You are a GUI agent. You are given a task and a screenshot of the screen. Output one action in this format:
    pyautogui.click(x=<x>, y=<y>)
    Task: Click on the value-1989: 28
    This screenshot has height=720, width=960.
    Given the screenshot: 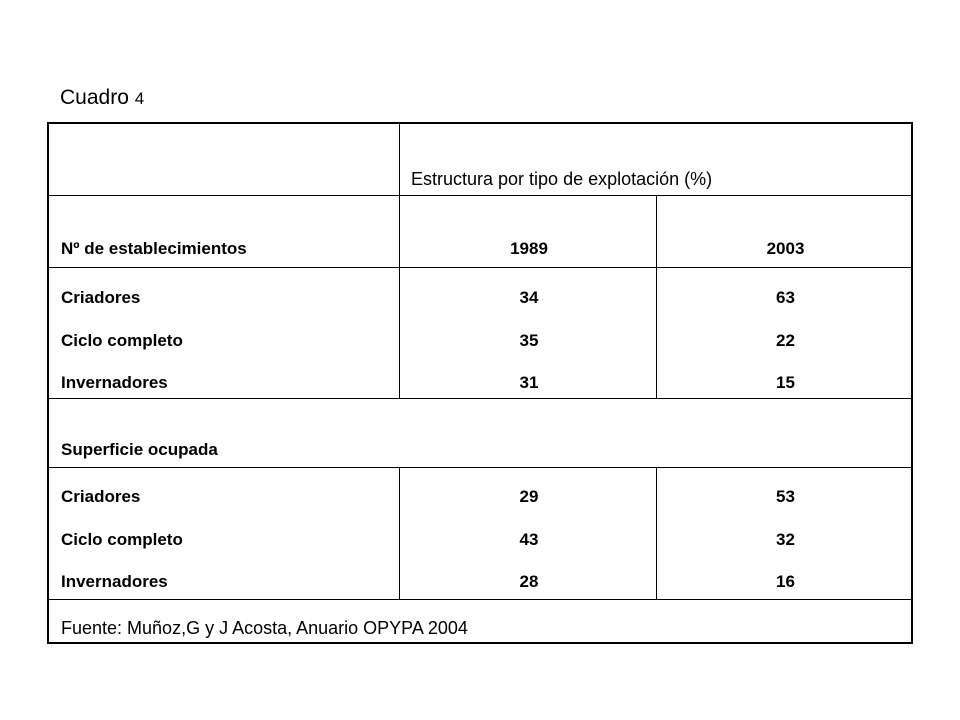 What is the action you would take?
    pyautogui.click(x=529, y=581)
    